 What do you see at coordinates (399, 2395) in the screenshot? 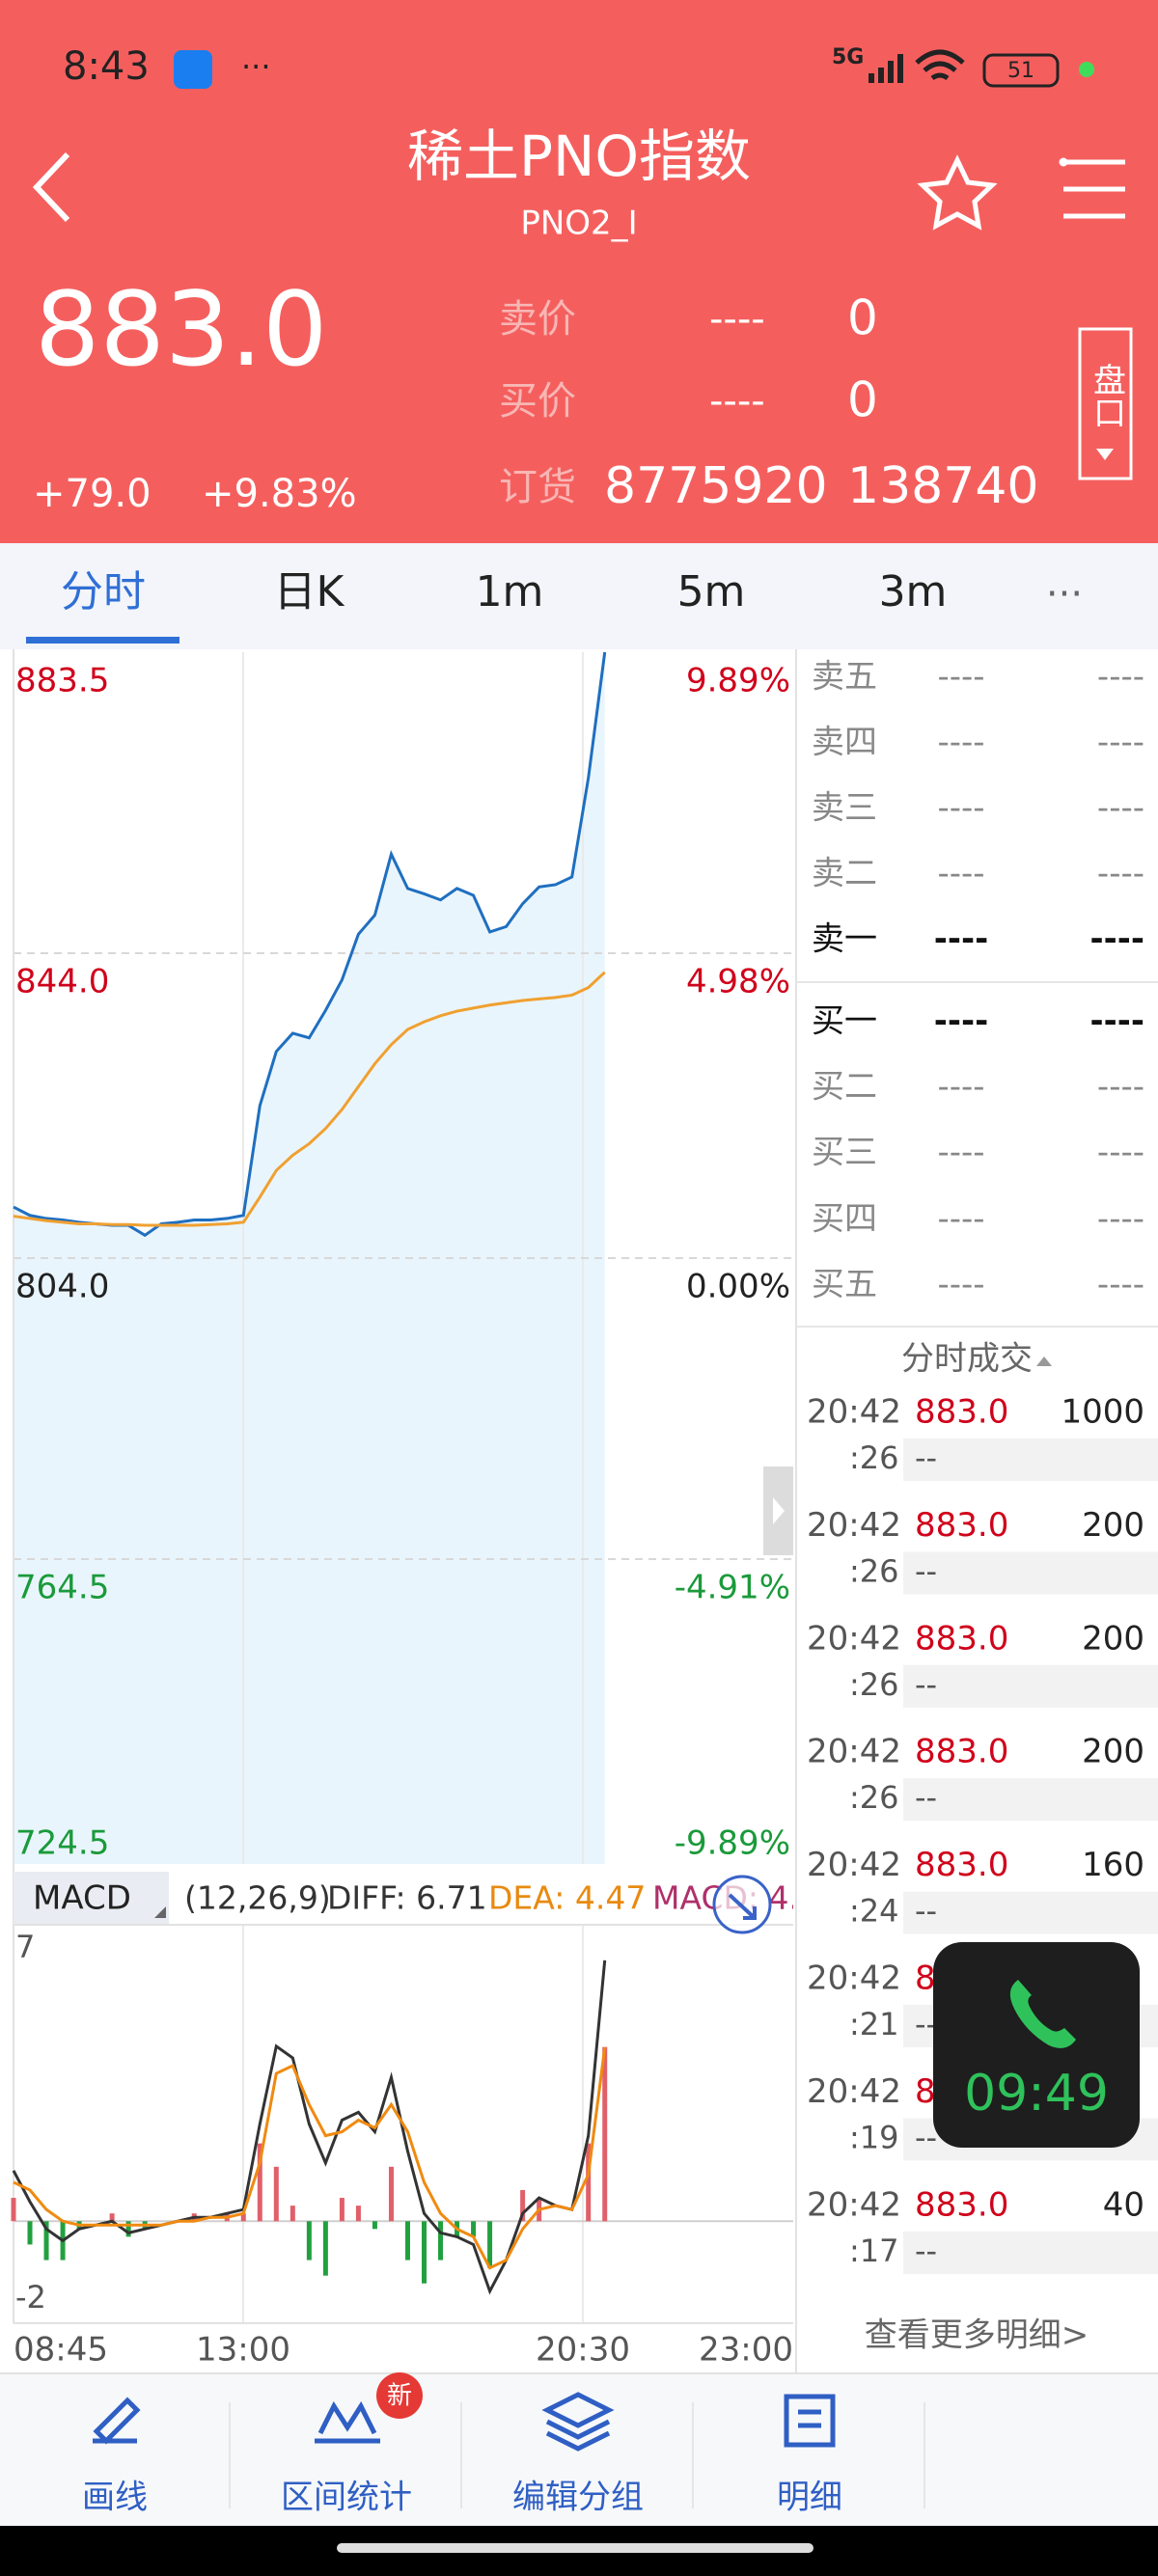
I see `nav-badge` at bounding box center [399, 2395].